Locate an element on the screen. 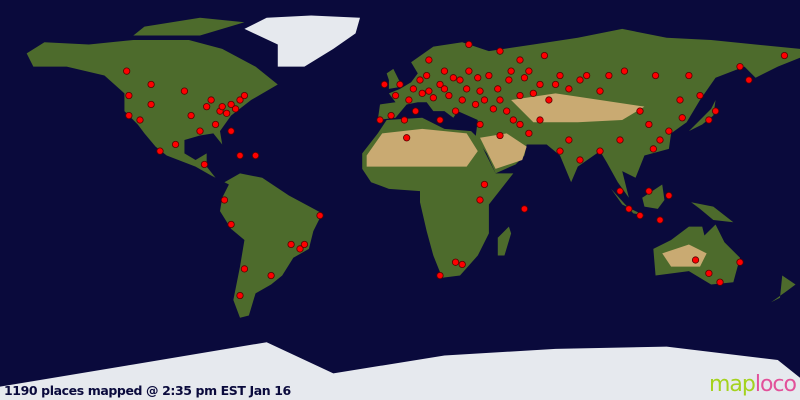  maploco-logo: maploco is located at coordinates (753, 384).